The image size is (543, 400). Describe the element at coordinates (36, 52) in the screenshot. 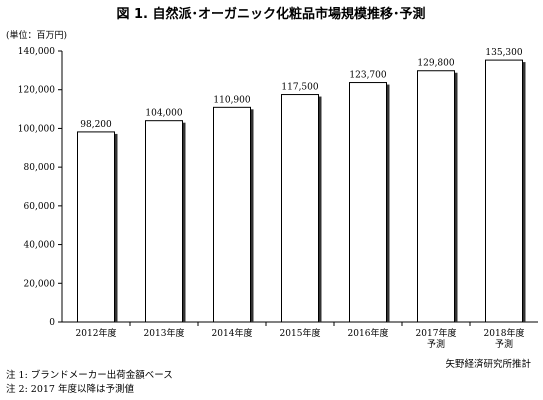

I see `y-tick-label: 140,000` at that location.